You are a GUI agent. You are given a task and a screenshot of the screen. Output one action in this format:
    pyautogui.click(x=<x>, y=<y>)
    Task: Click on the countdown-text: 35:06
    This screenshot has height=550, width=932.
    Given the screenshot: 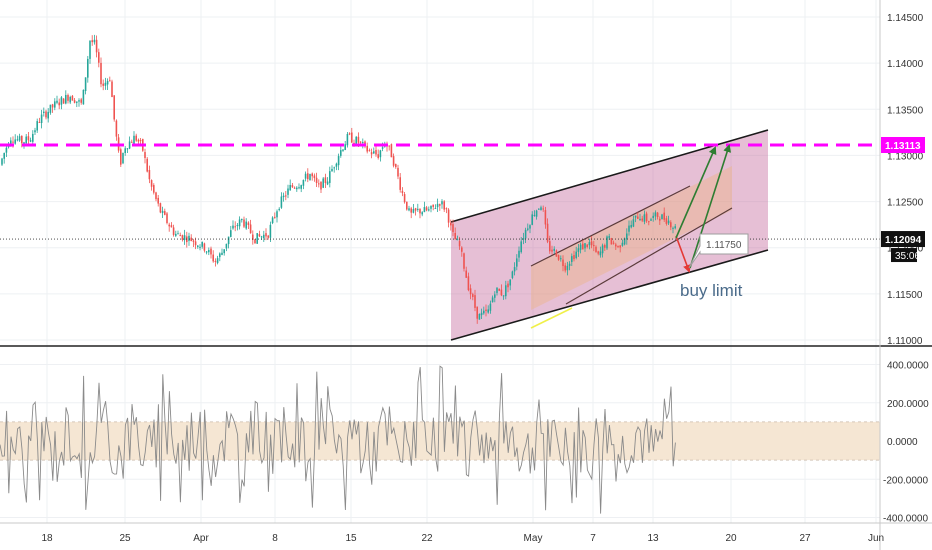 What is the action you would take?
    pyautogui.click(x=907, y=256)
    